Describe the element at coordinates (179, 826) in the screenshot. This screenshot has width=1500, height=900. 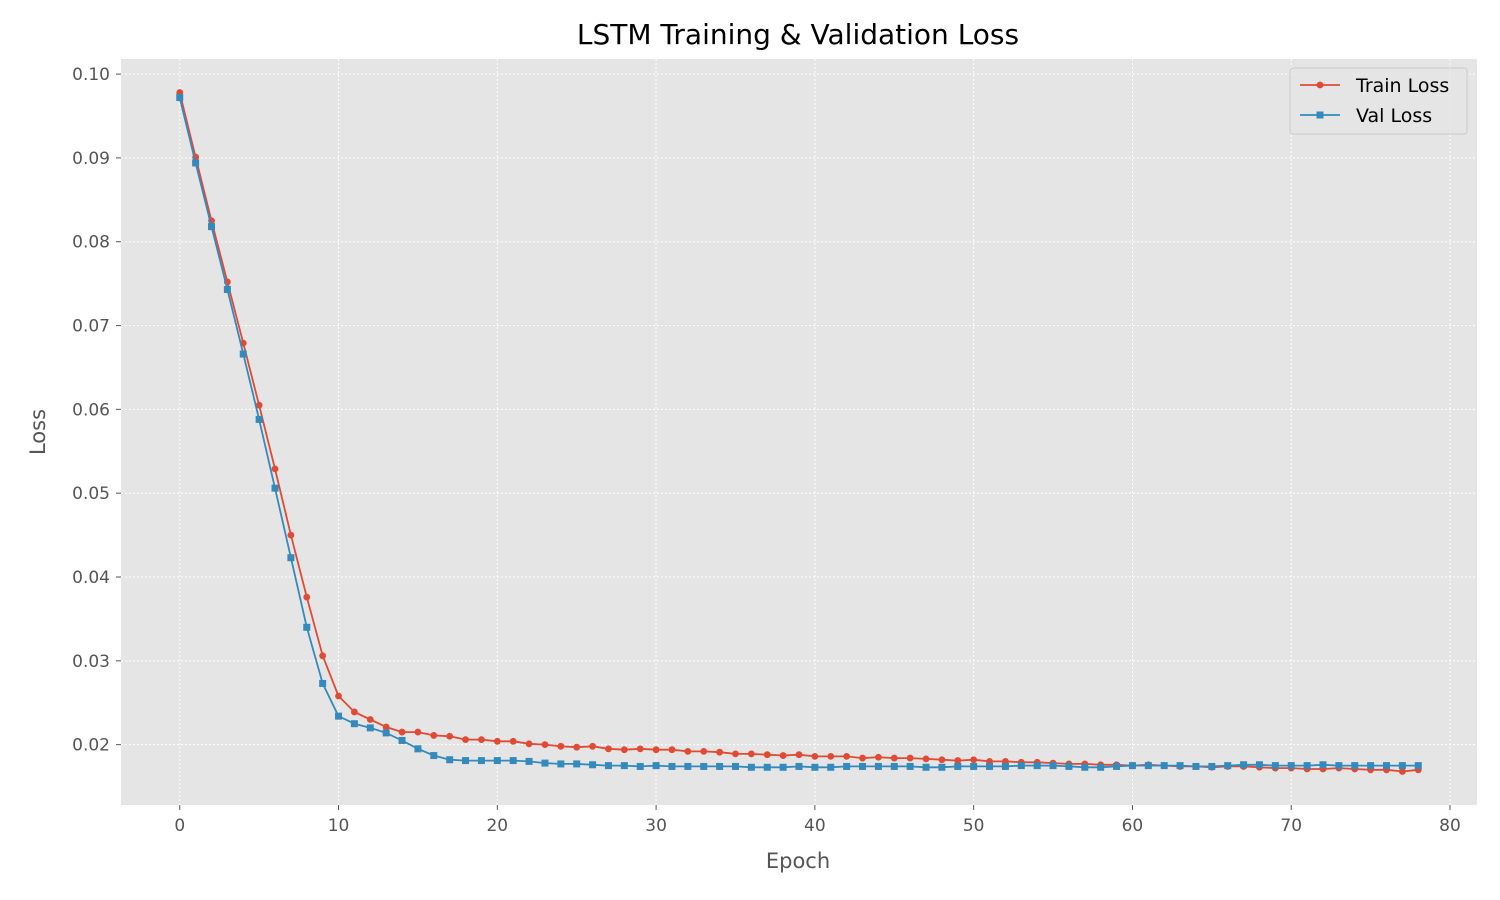
I see `x-tick-label: 0` at that location.